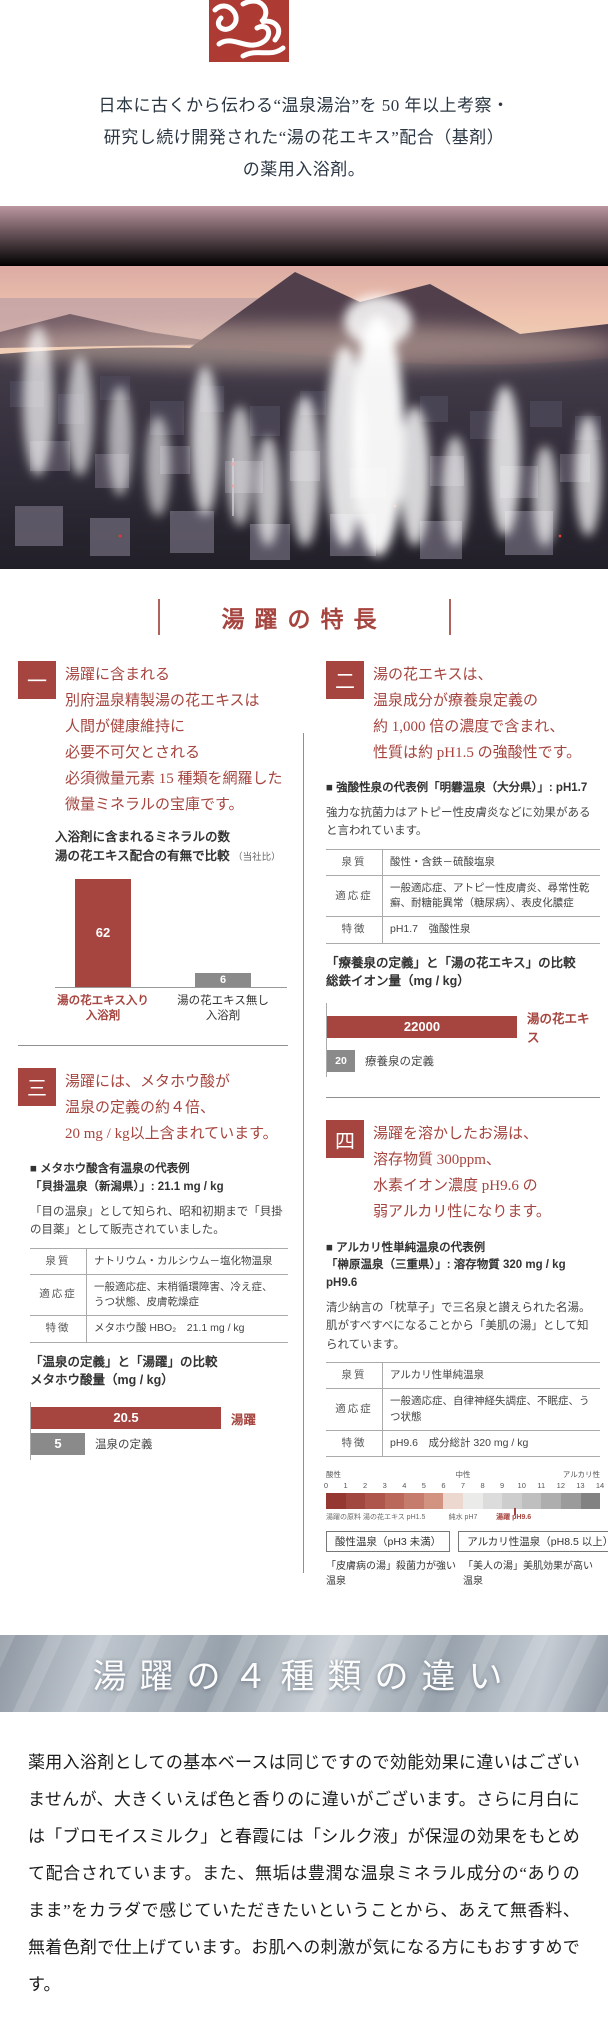 The height and width of the screenshot is (2029, 608). What do you see at coordinates (103, 1008) in the screenshot?
I see `bar-label-with-extract: 湯の花エキス入り 入浴剤` at bounding box center [103, 1008].